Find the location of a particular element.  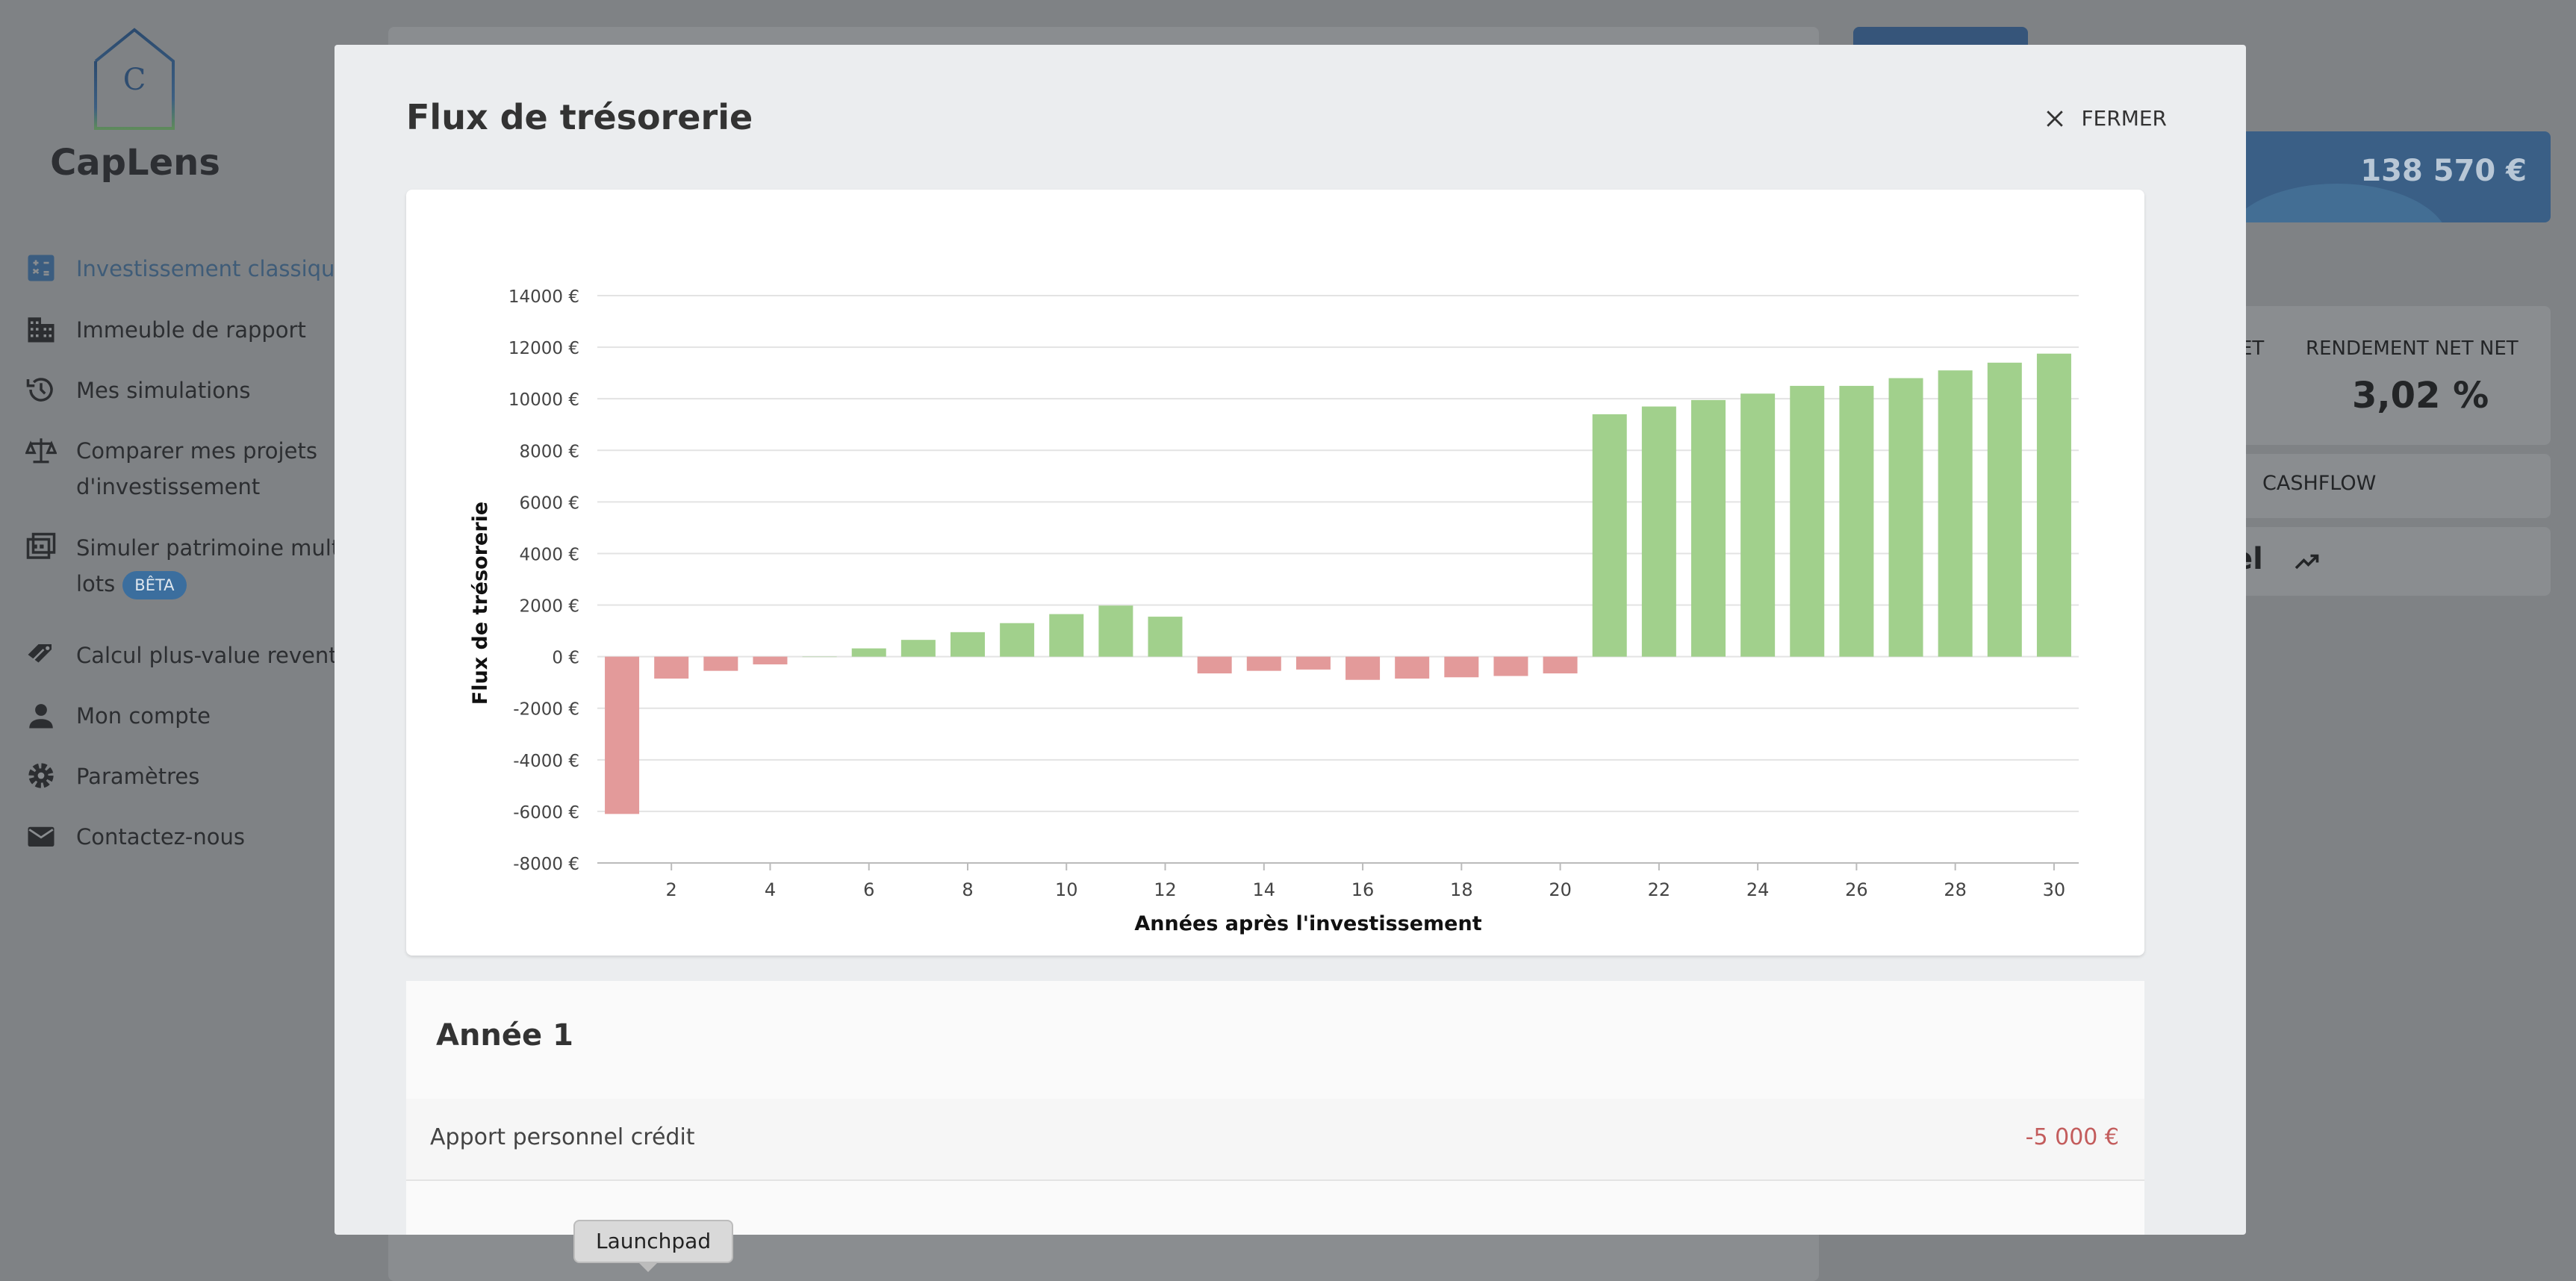

sidebar-item-plus-value: Calcul plus-value revente is located at coordinates (196, 655).